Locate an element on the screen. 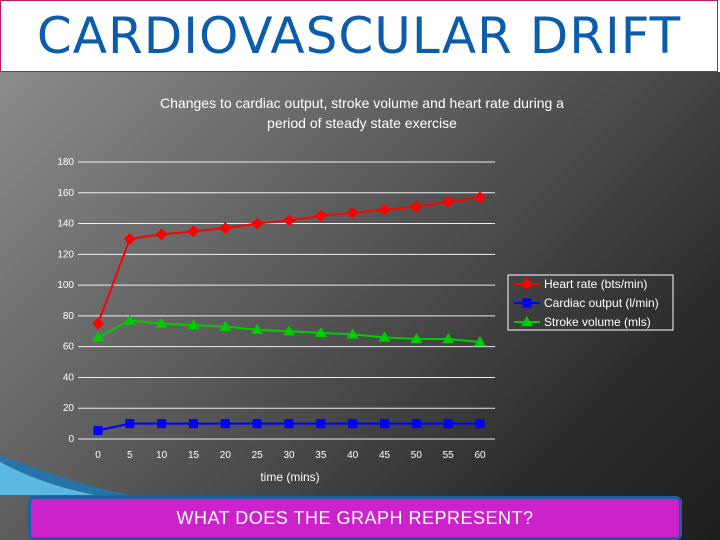 This screenshot has width=720, height=540. x-tick-label: 50 is located at coordinates (417, 455).